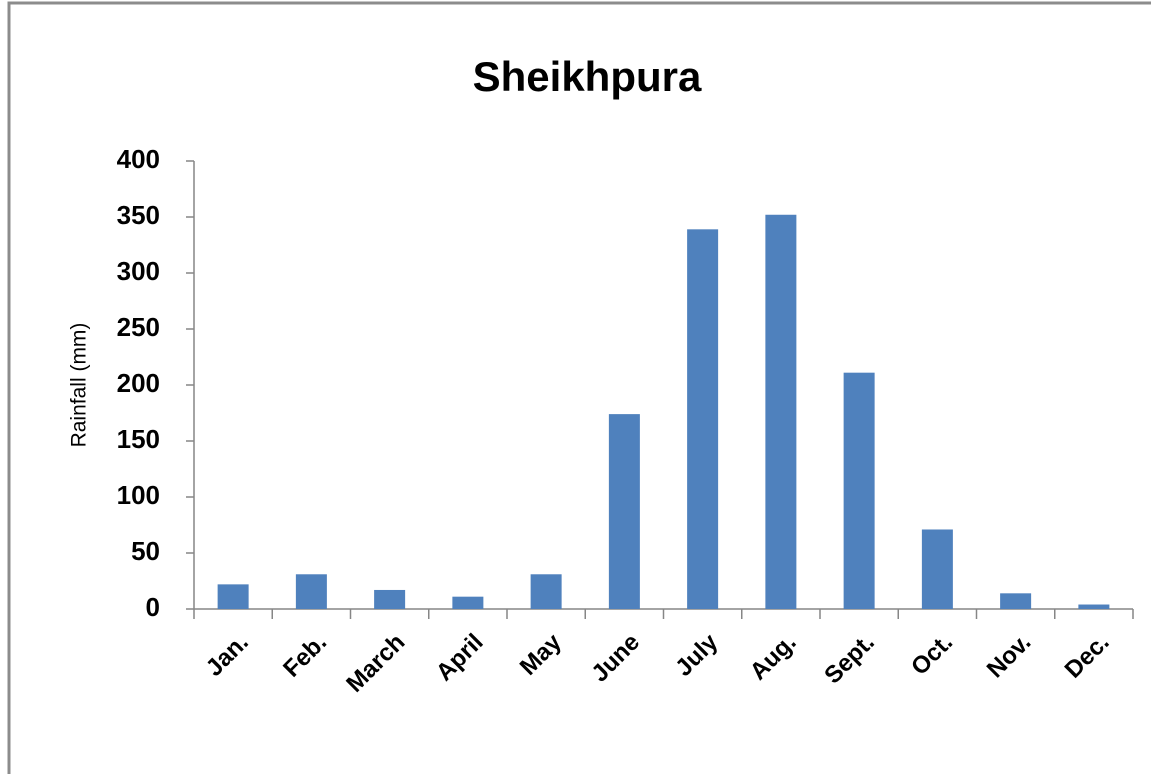  I want to click on chart-title: Sheikhpura, so click(587, 76).